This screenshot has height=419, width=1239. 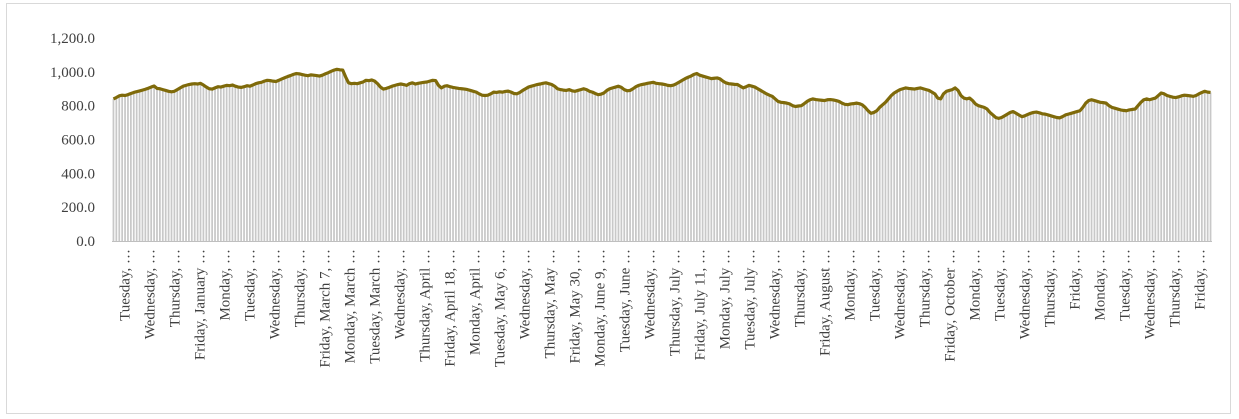 What do you see at coordinates (78, 107) in the screenshot?
I see `y-tick-label: 800.0` at bounding box center [78, 107].